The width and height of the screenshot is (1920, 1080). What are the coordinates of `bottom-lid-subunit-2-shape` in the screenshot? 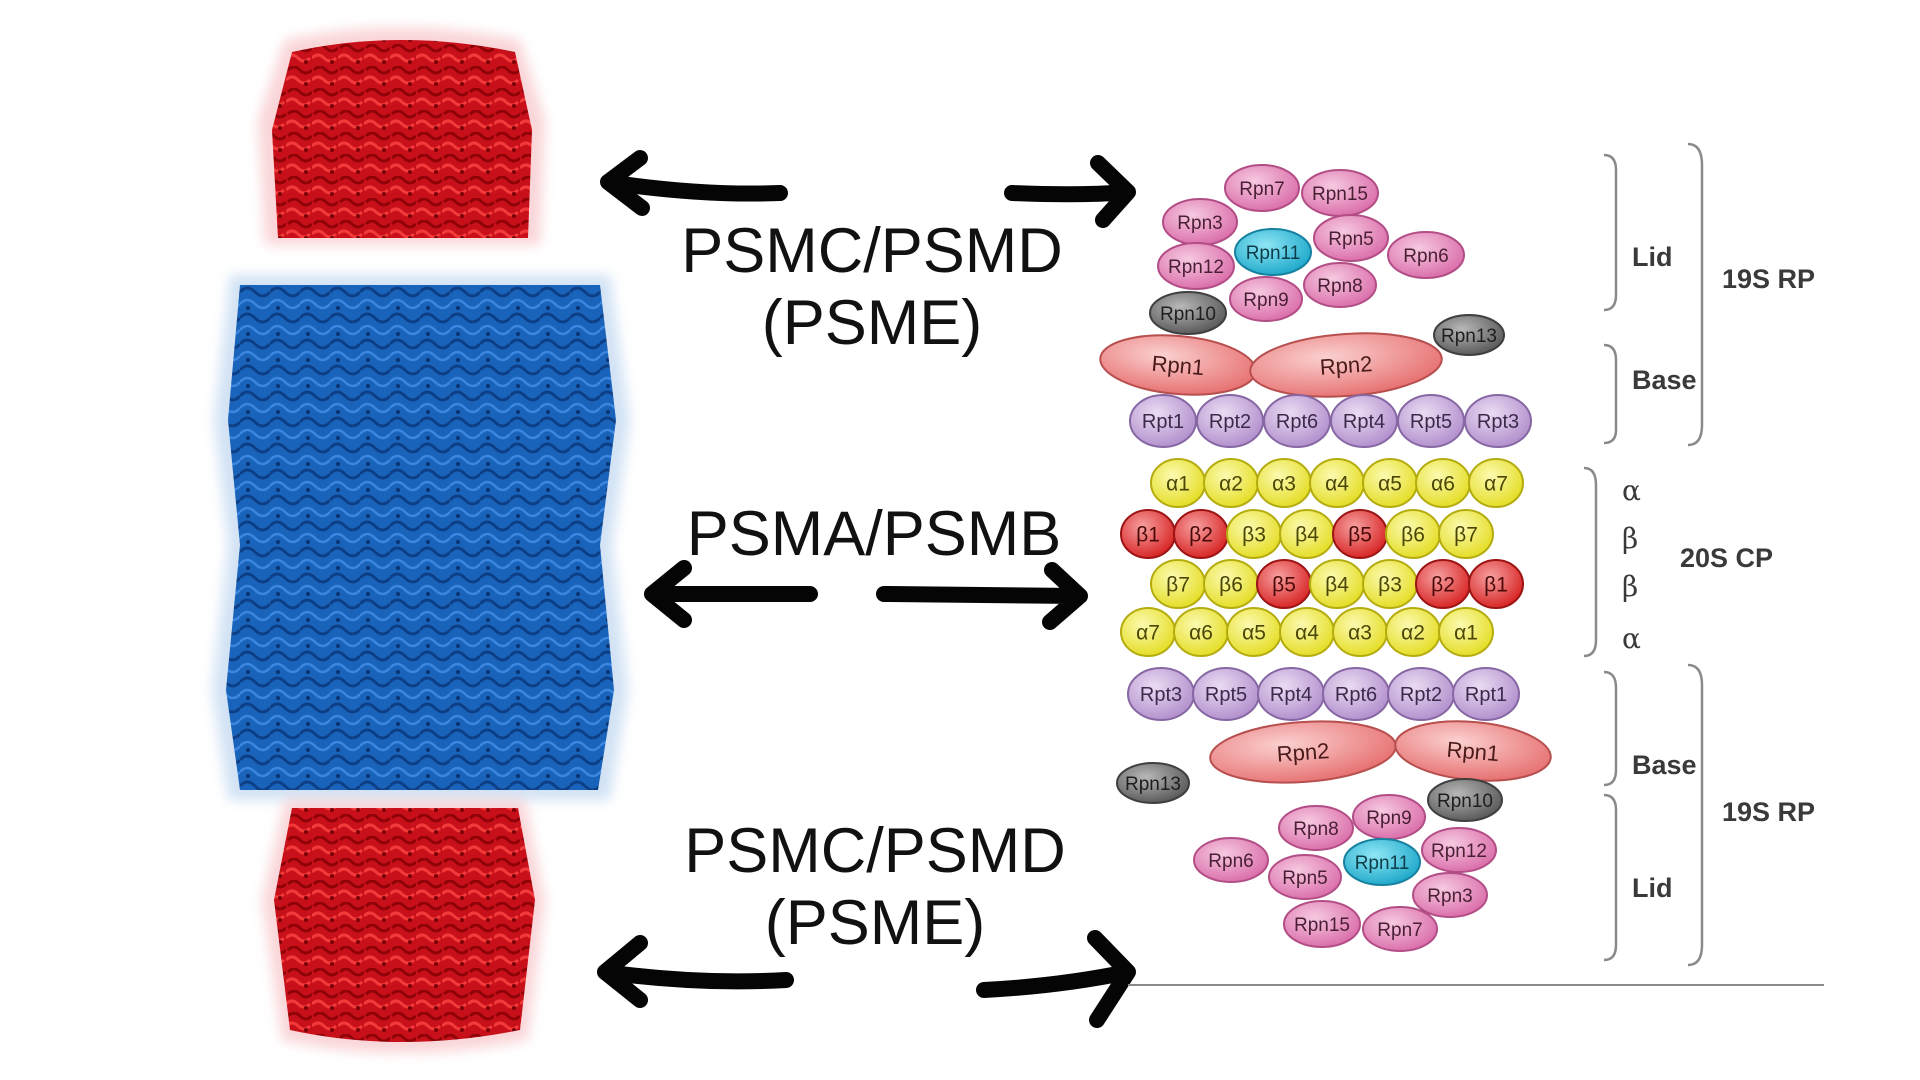 It's located at (1465, 800).